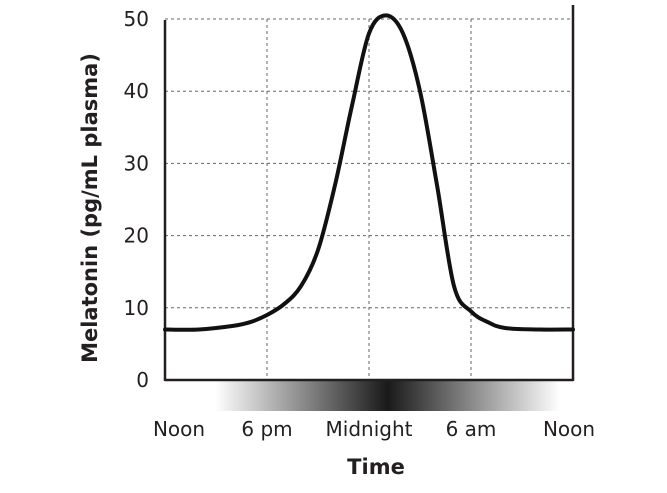 Image resolution: width=667 pixels, height=493 pixels. What do you see at coordinates (369, 429) in the screenshot?
I see `x-tick-label-2: Midnight` at bounding box center [369, 429].